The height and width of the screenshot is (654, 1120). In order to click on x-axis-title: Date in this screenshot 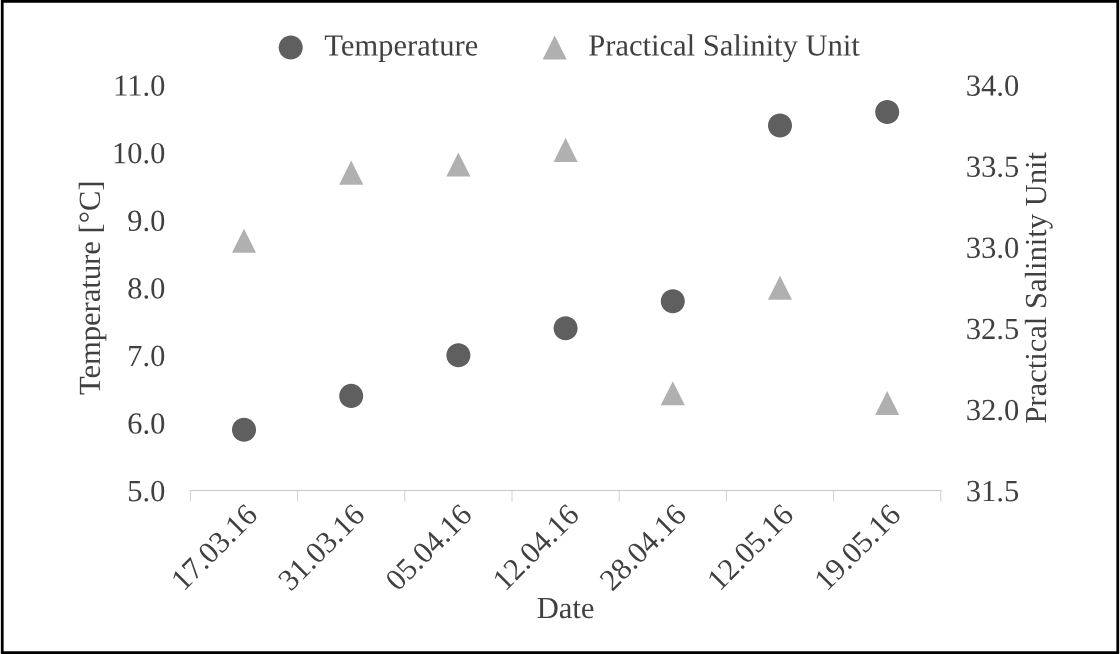, I will do `click(565, 608)`.